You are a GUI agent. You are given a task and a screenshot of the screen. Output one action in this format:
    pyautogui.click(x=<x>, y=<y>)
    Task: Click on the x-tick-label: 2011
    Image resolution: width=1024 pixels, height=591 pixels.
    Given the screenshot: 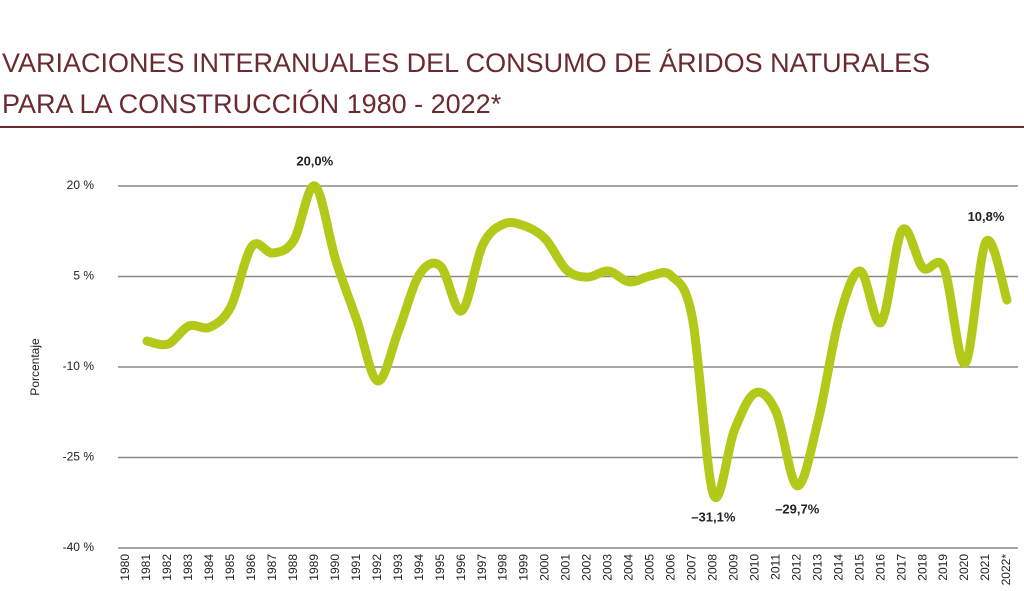 What is the action you would take?
    pyautogui.click(x=775, y=567)
    